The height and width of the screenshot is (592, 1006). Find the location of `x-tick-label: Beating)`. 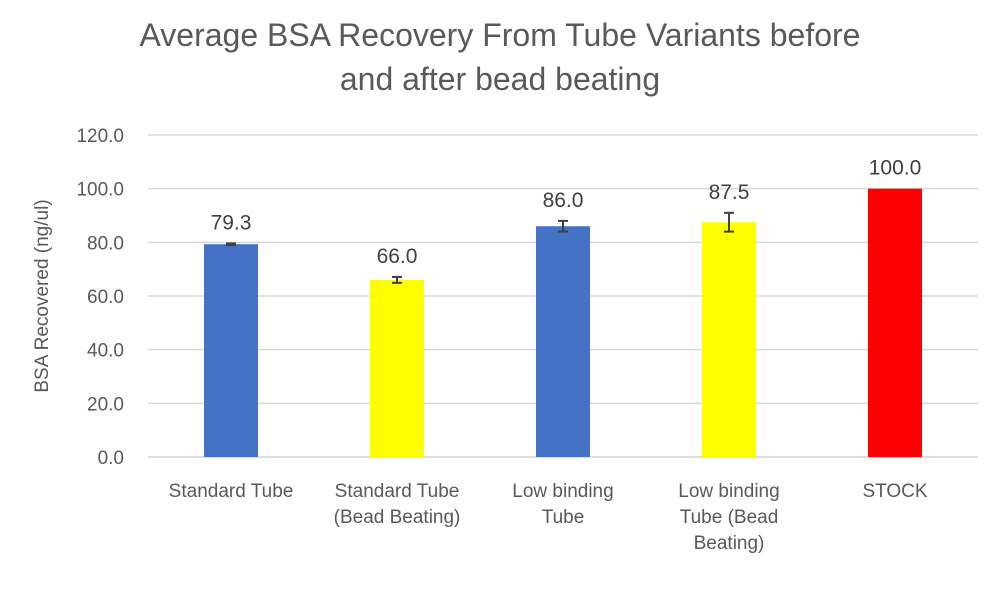

x-tick-label: Beating) is located at coordinates (729, 543).